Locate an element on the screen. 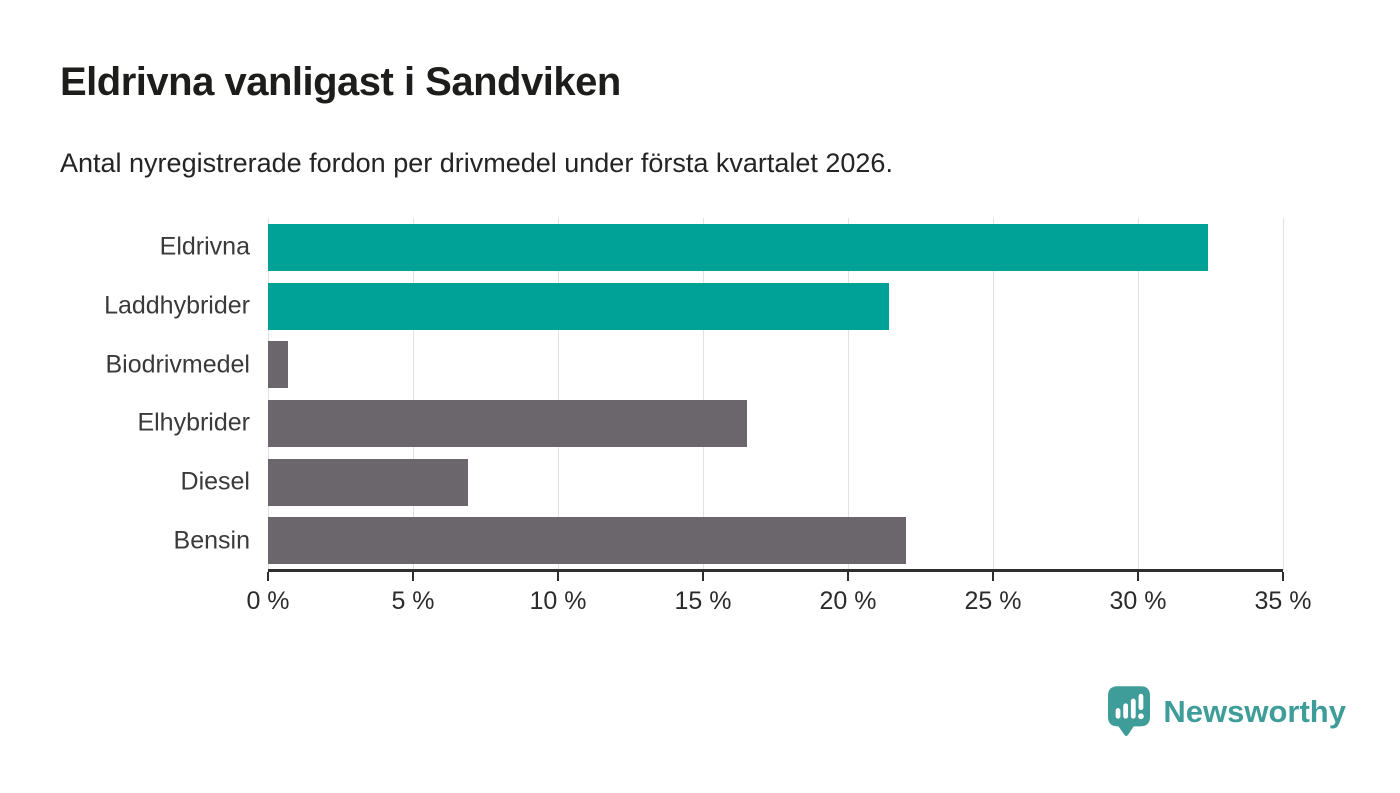 This screenshot has width=1400, height=793. category-label: Eldrivna is located at coordinates (204, 246).